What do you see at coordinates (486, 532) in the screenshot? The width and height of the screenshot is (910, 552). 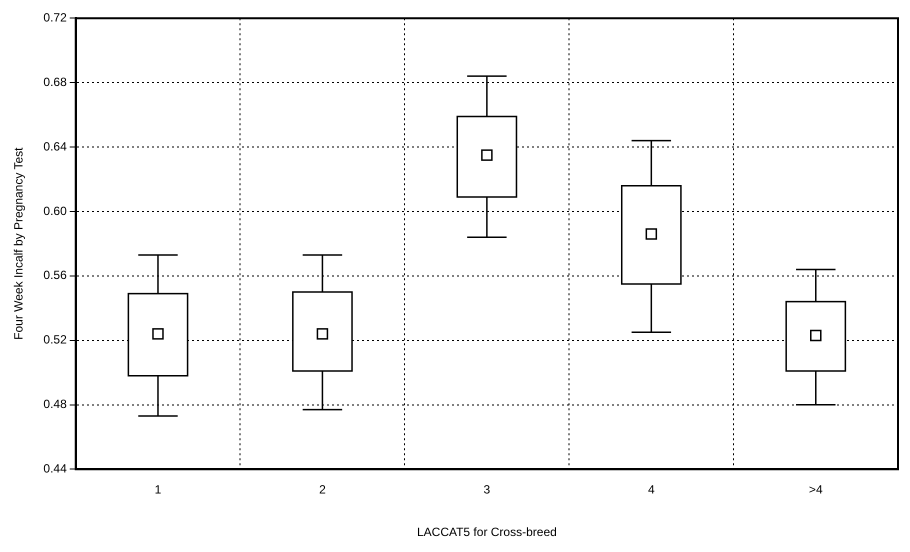 I see `x-axis-title: LACCAT5 for Cross-breed` at bounding box center [486, 532].